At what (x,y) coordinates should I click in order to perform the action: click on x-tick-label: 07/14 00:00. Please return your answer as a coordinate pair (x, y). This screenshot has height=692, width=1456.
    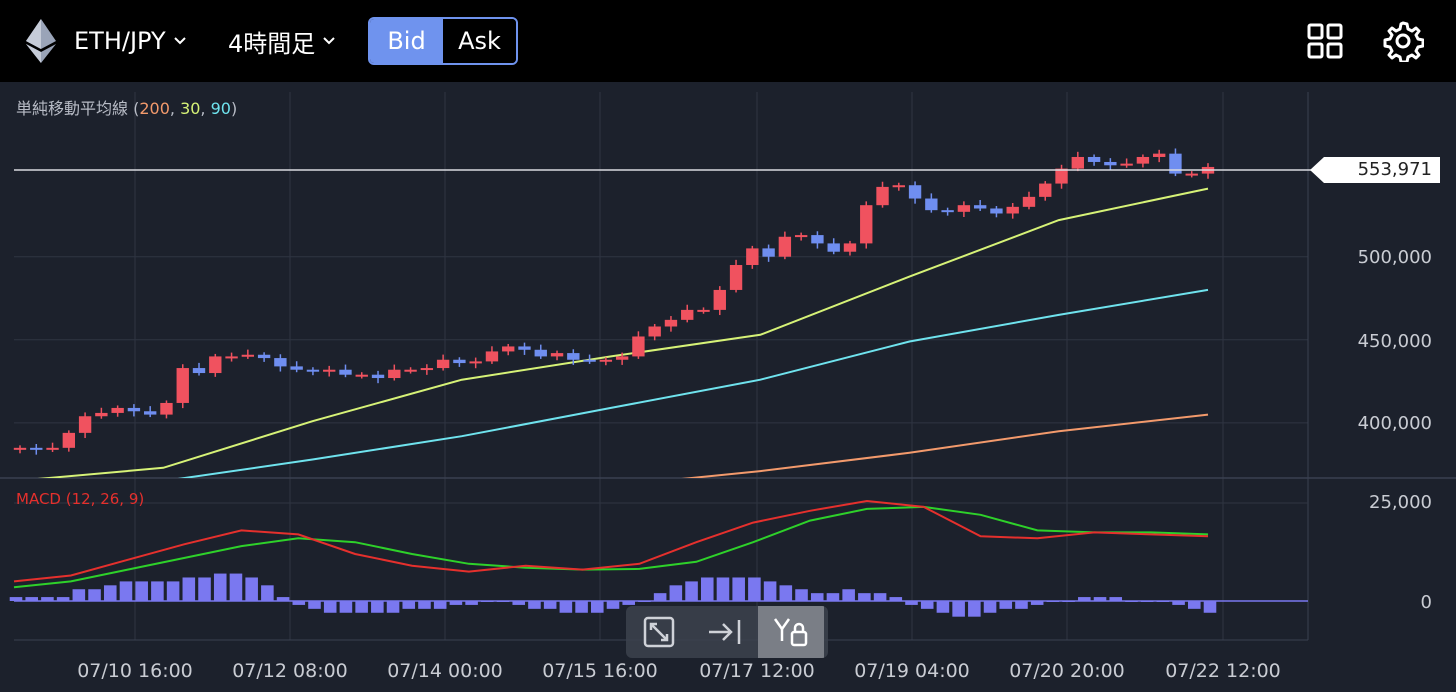
    Looking at the image, I should click on (445, 671).